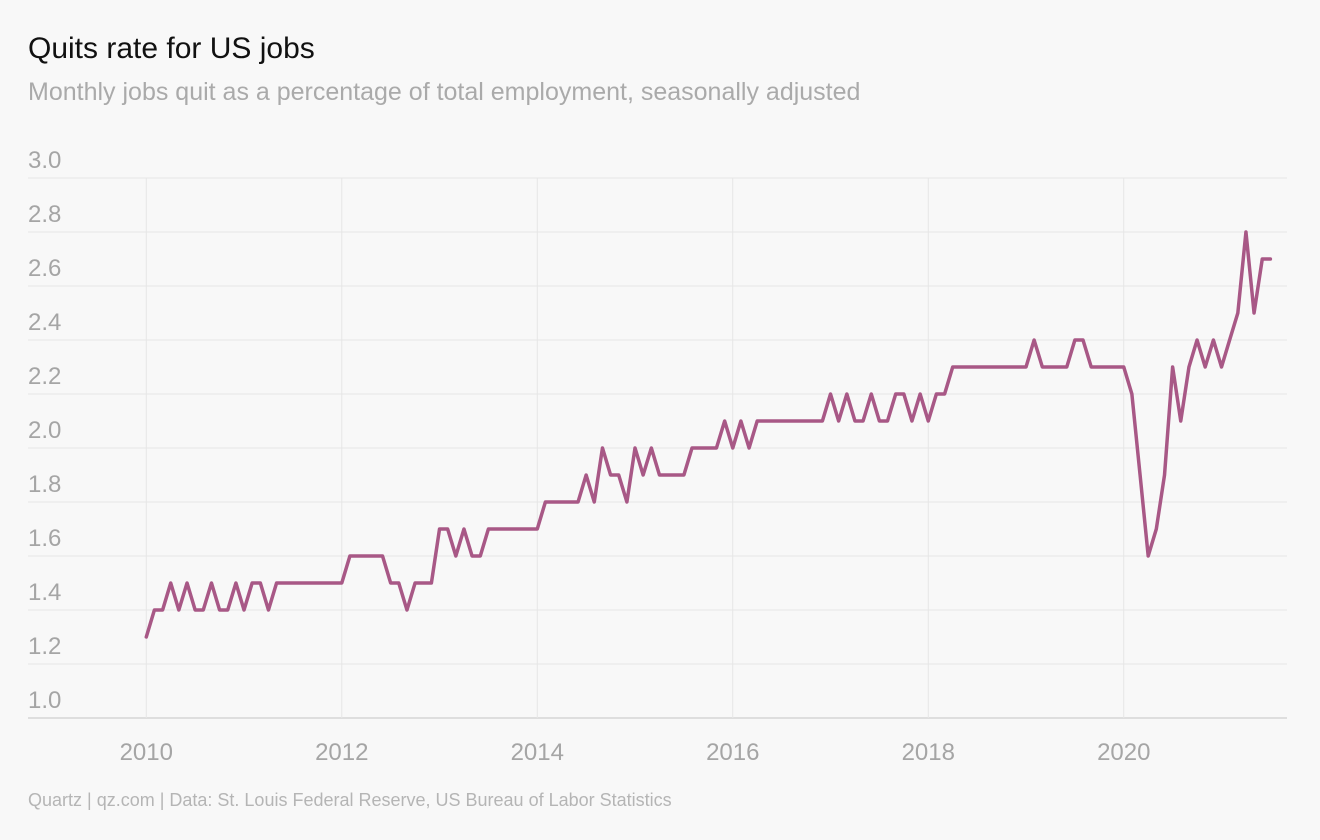  Describe the element at coordinates (44, 430) in the screenshot. I see `y-tick-label: 2.0` at that location.